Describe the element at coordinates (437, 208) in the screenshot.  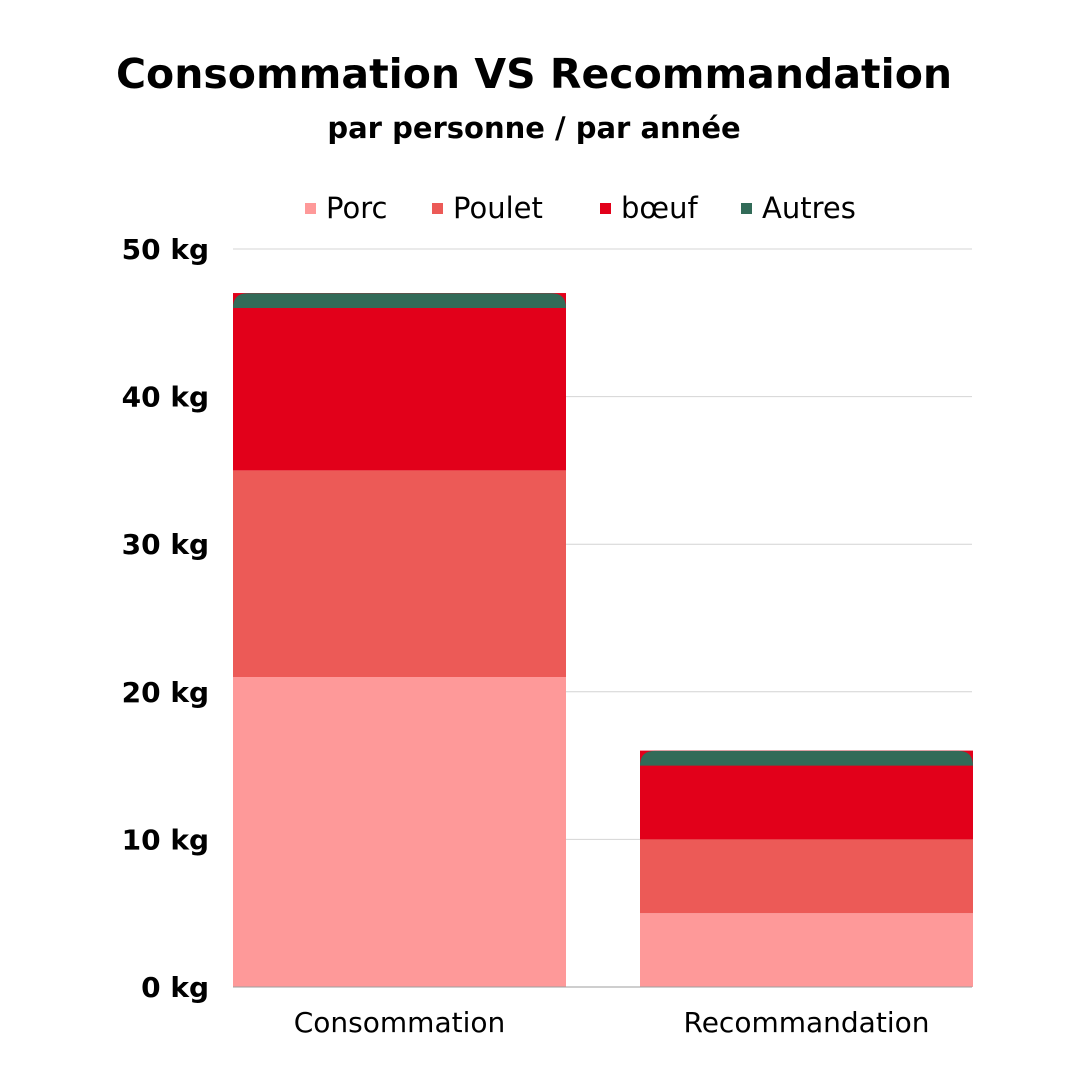
I see `legend-swatch-poulet` at that location.